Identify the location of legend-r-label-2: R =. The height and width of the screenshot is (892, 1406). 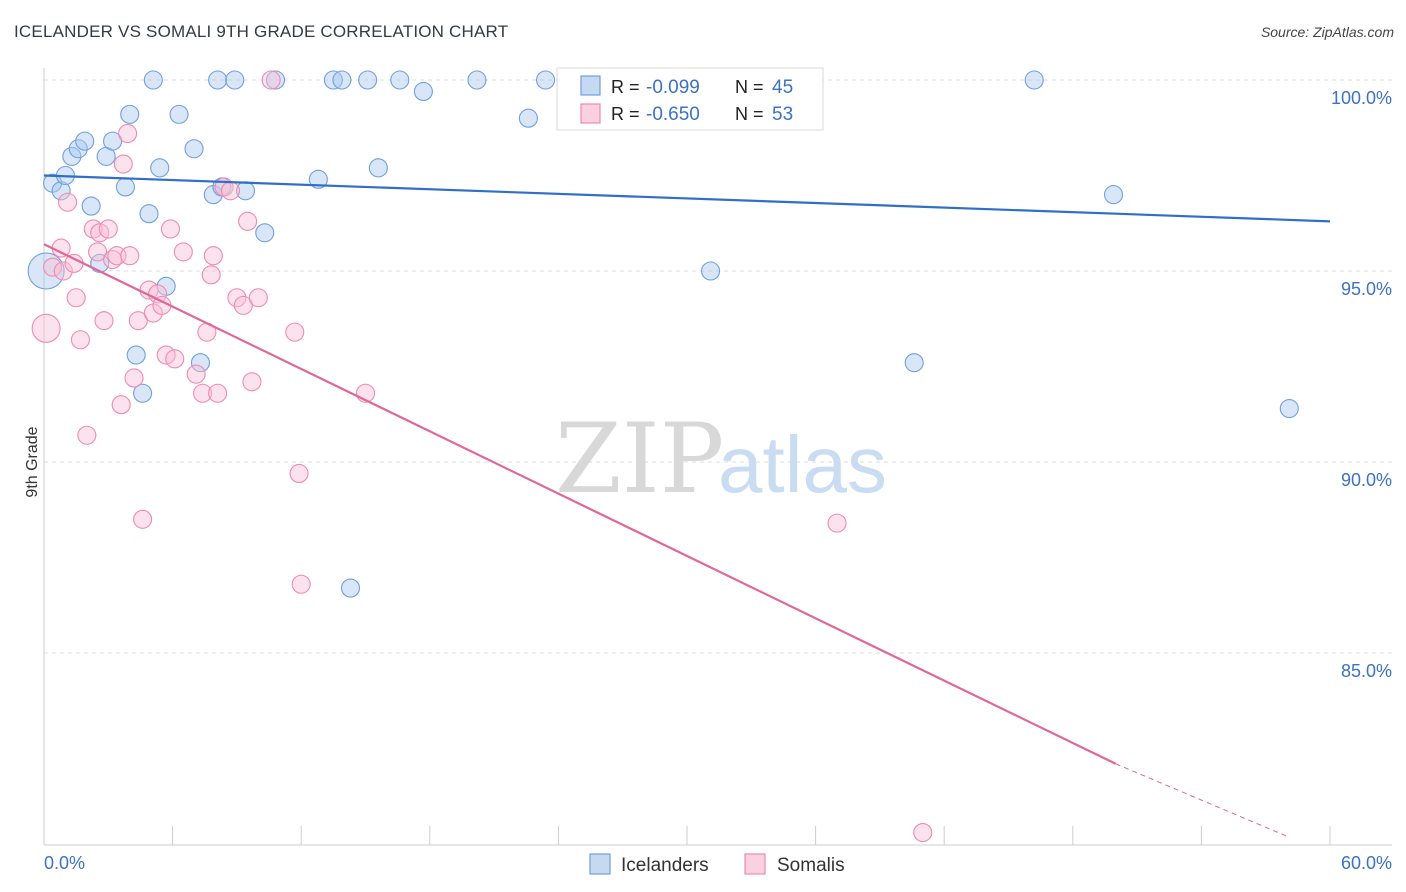
(625, 114).